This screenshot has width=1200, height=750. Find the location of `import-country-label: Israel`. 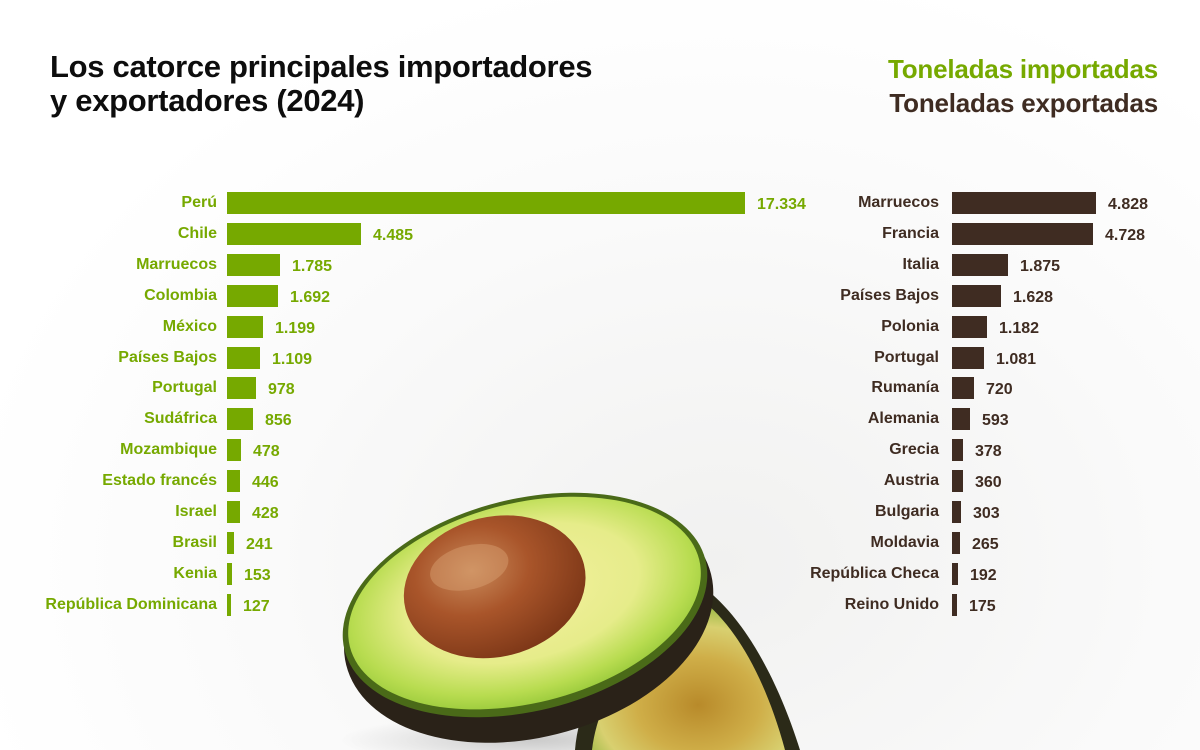

import-country-label: Israel is located at coordinates (196, 511).